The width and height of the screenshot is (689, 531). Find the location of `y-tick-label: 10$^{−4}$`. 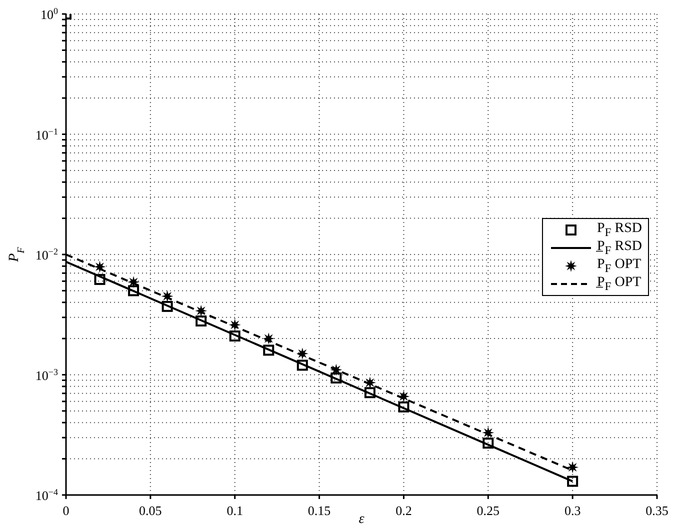

y-tick-label: 10$^{−4}$ is located at coordinates (46, 495).